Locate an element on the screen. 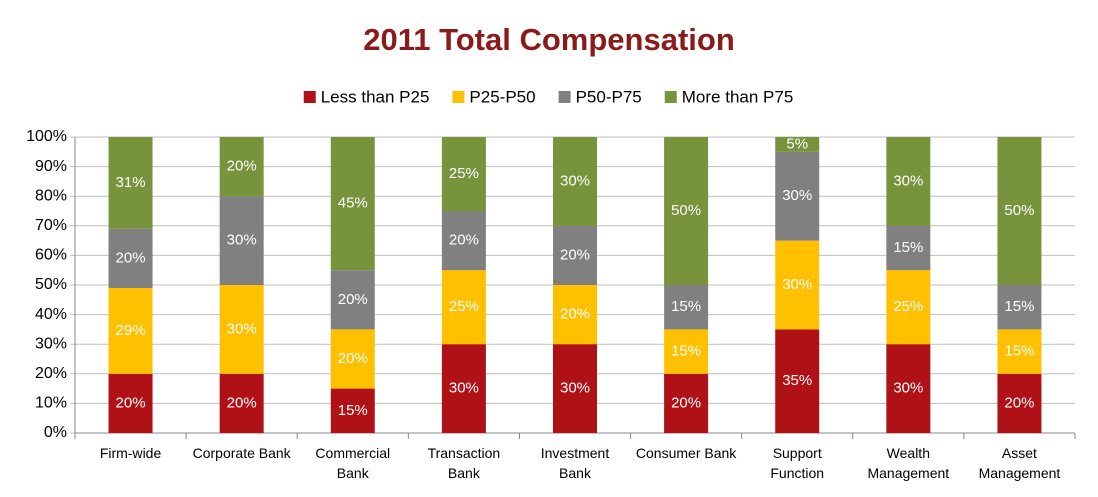 The width and height of the screenshot is (1098, 497). legend-label: More than P75 is located at coordinates (738, 96).